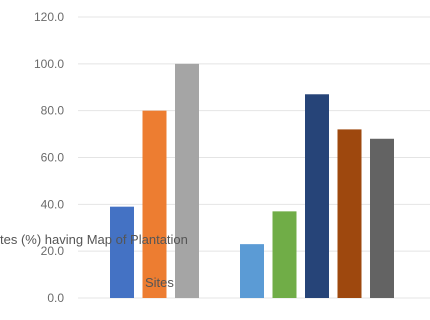 This screenshot has height=320, width=430. Describe the element at coordinates (53, 111) in the screenshot. I see `y-tick-label: 80.0` at that location.